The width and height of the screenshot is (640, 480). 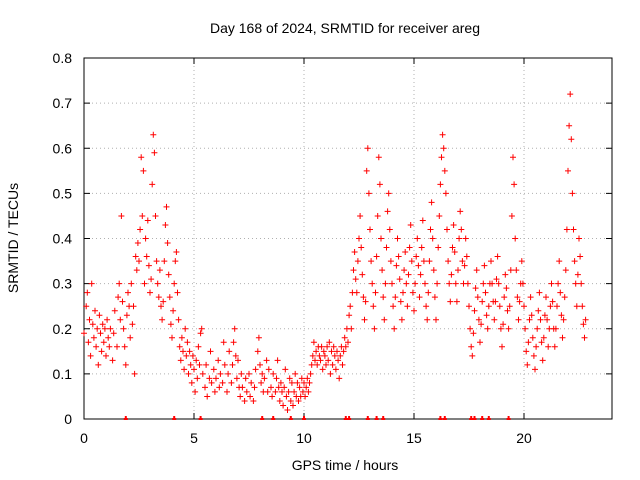 What do you see at coordinates (68, 419) in the screenshot?
I see `y-tick-label: 0` at bounding box center [68, 419].